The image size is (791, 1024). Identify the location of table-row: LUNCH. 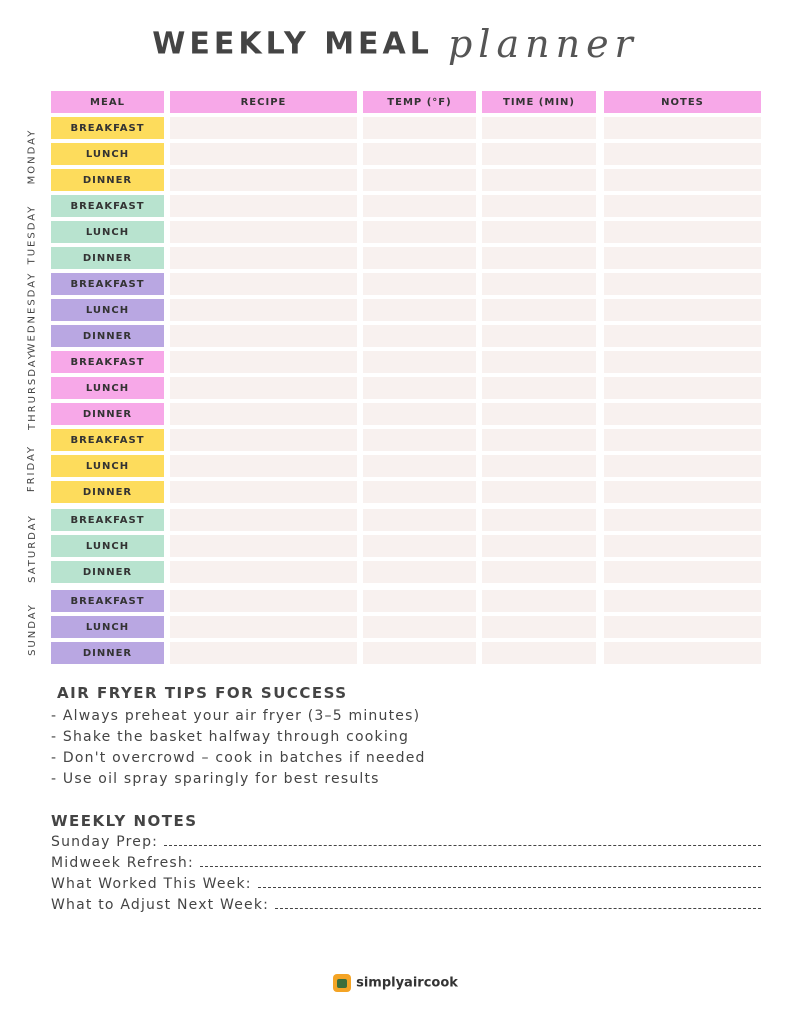
(406, 627).